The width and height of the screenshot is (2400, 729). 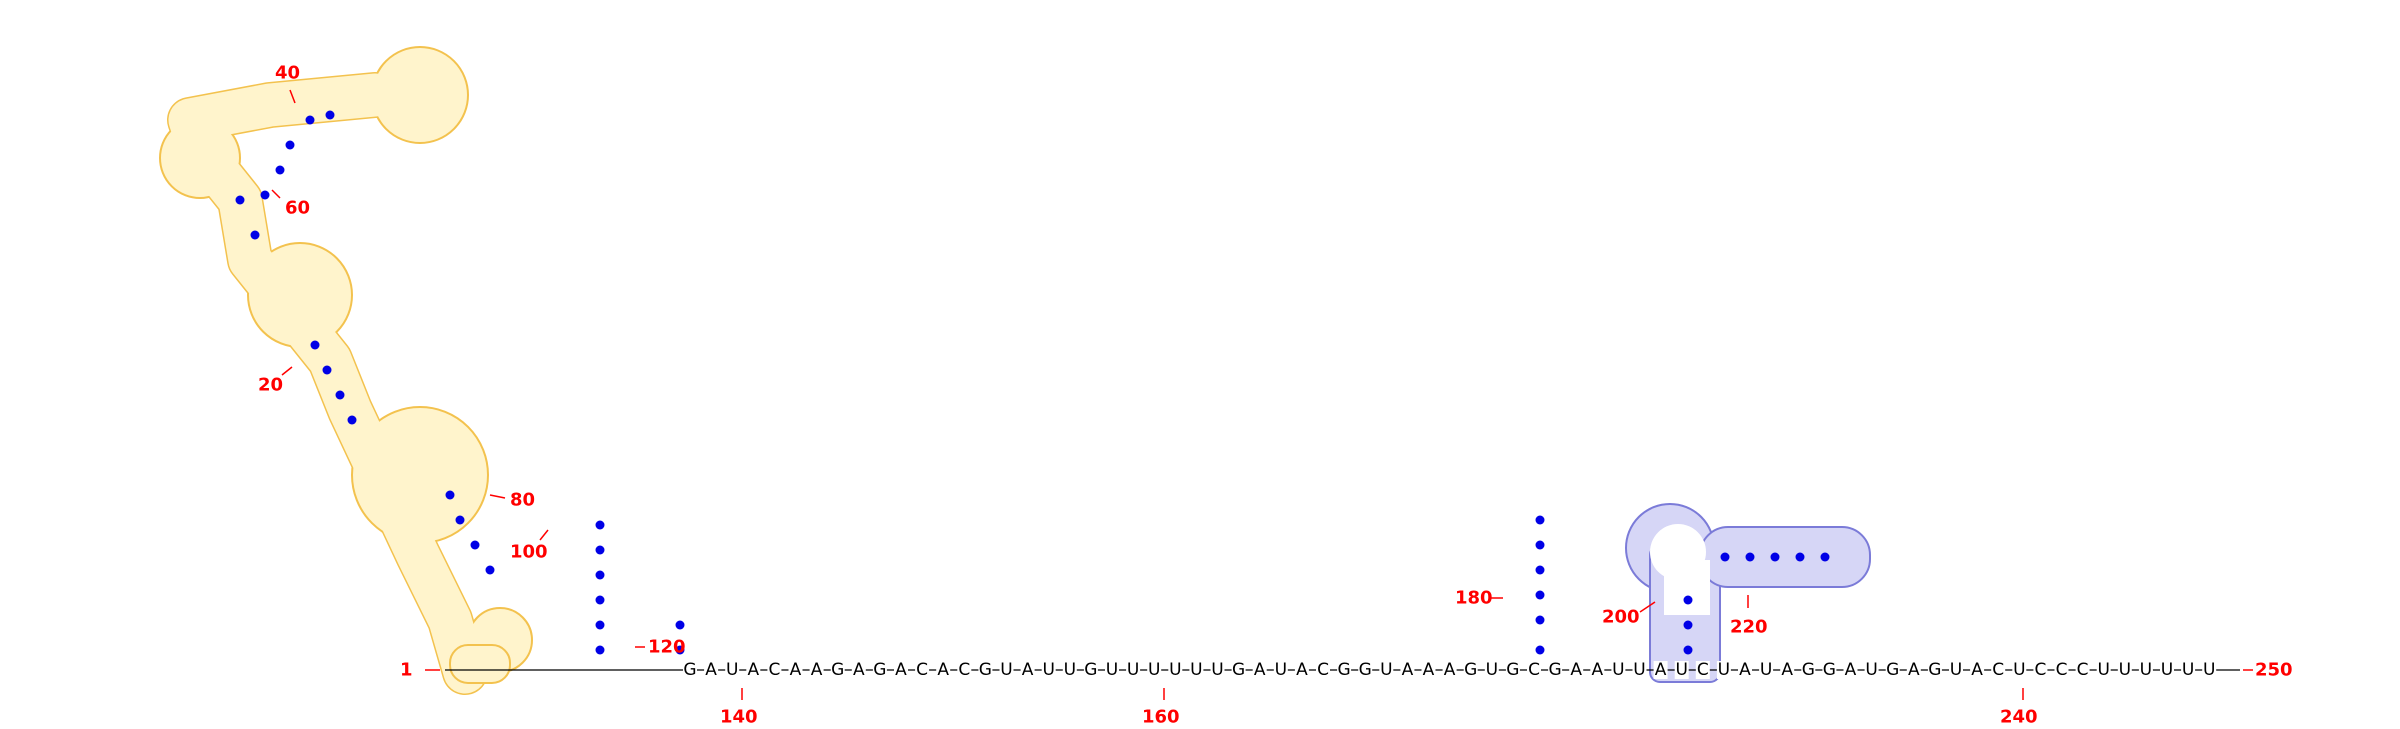 I want to click on position-label-220: 220, so click(x=1749, y=627).